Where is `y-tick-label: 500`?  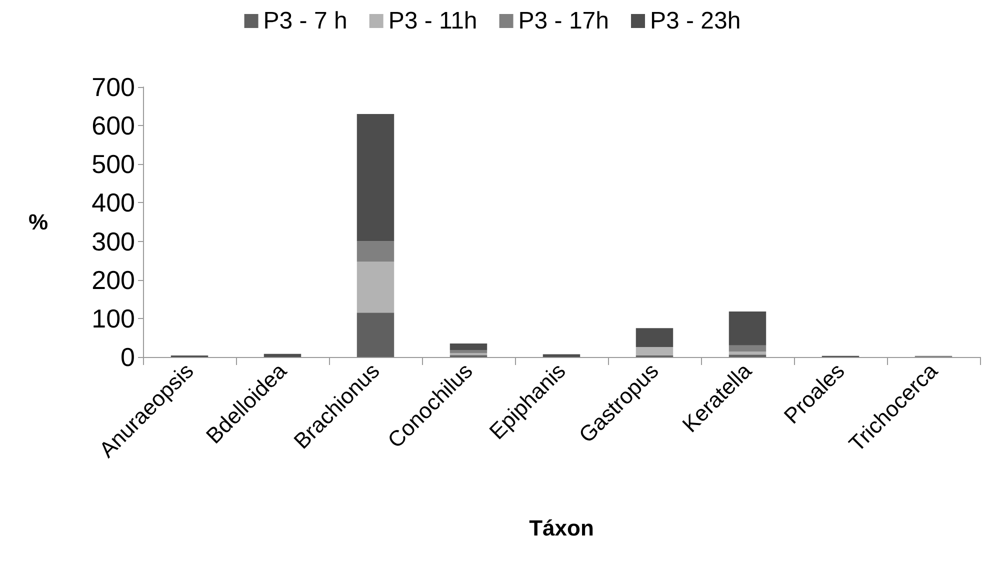
y-tick-label: 500 is located at coordinates (113, 164).